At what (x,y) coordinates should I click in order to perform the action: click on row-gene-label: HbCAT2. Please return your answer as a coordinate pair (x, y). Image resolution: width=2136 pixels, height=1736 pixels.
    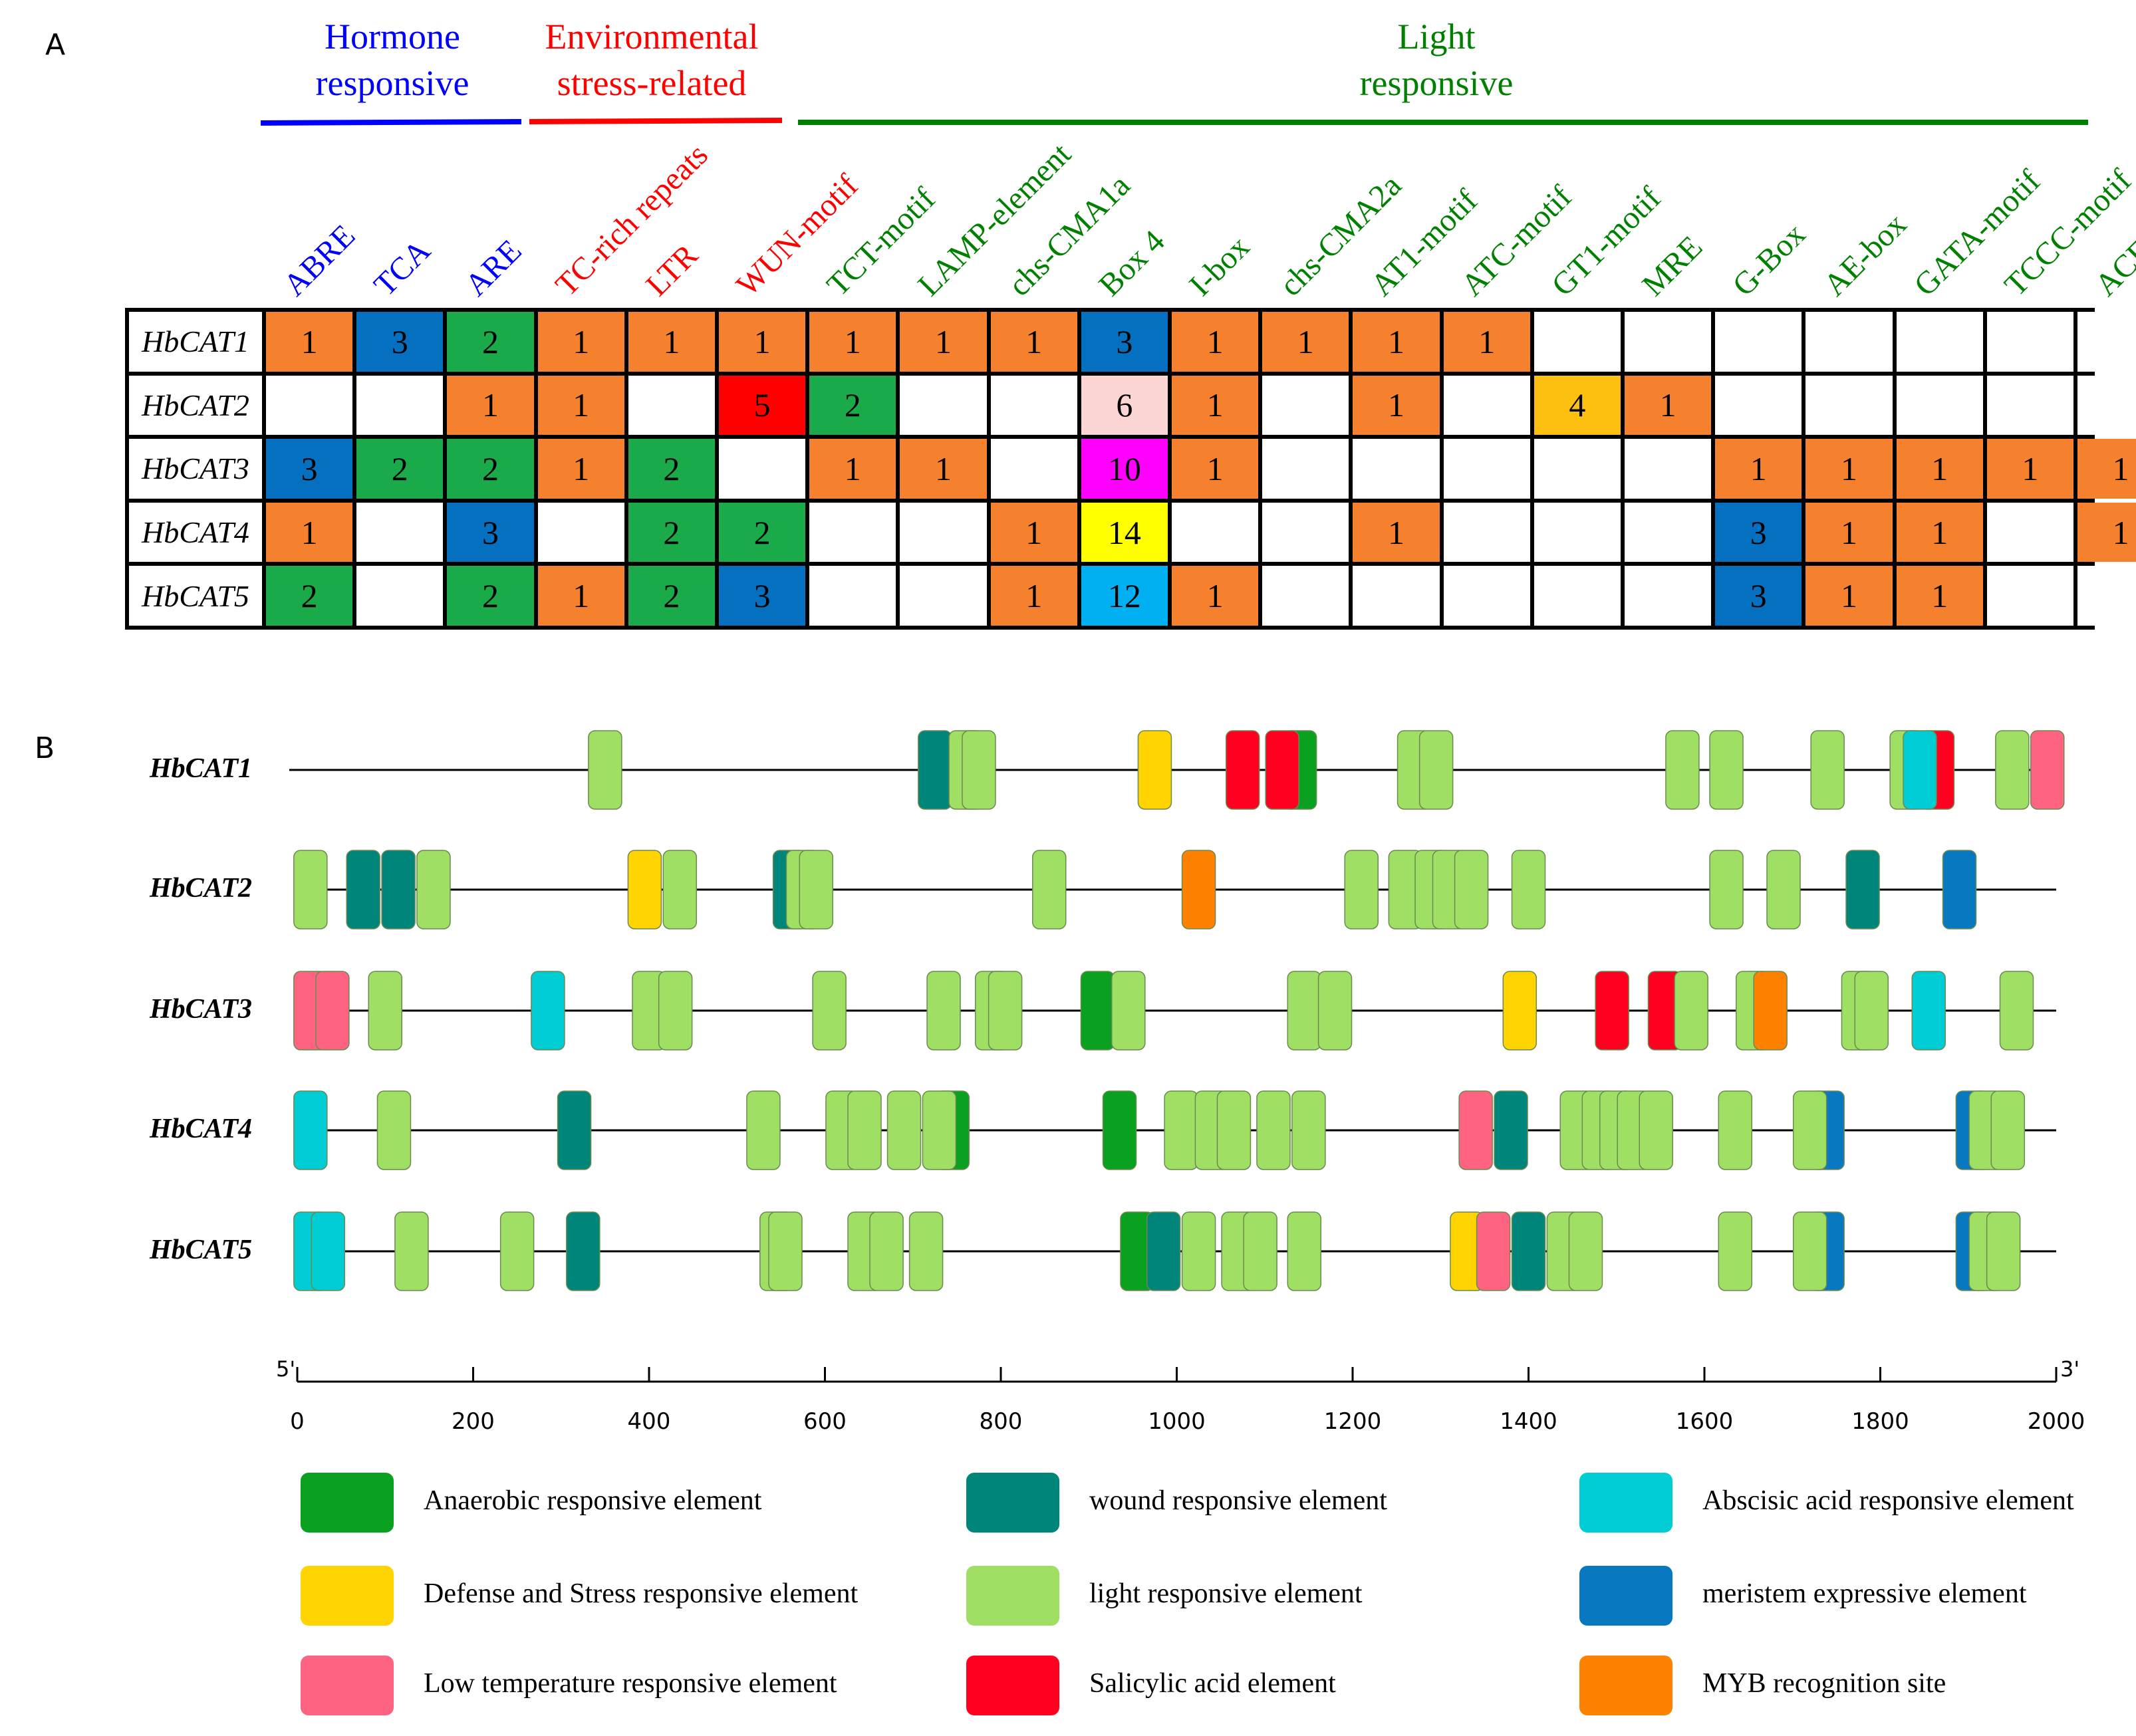
    Looking at the image, I should click on (195, 405).